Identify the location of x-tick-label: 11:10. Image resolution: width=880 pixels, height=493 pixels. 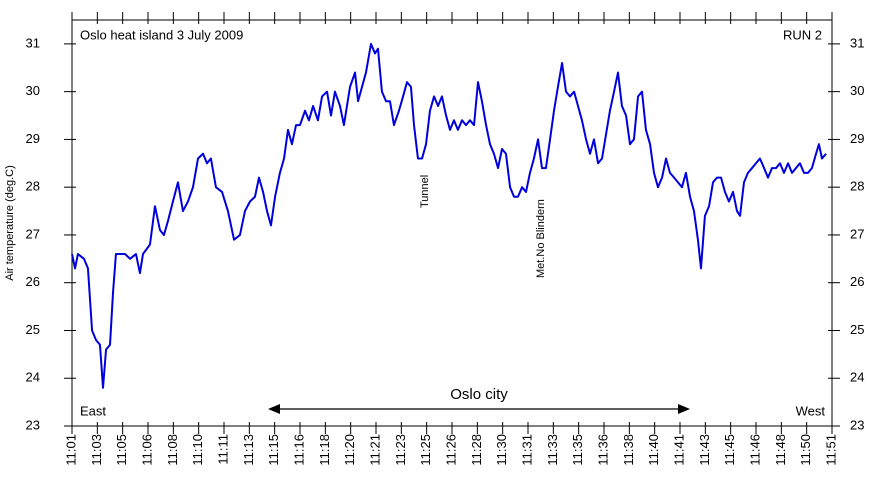
(197, 450).